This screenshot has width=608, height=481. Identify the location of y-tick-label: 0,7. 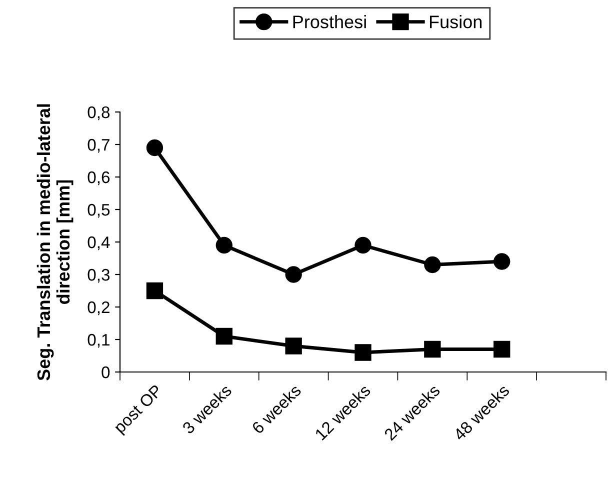
(99, 145).